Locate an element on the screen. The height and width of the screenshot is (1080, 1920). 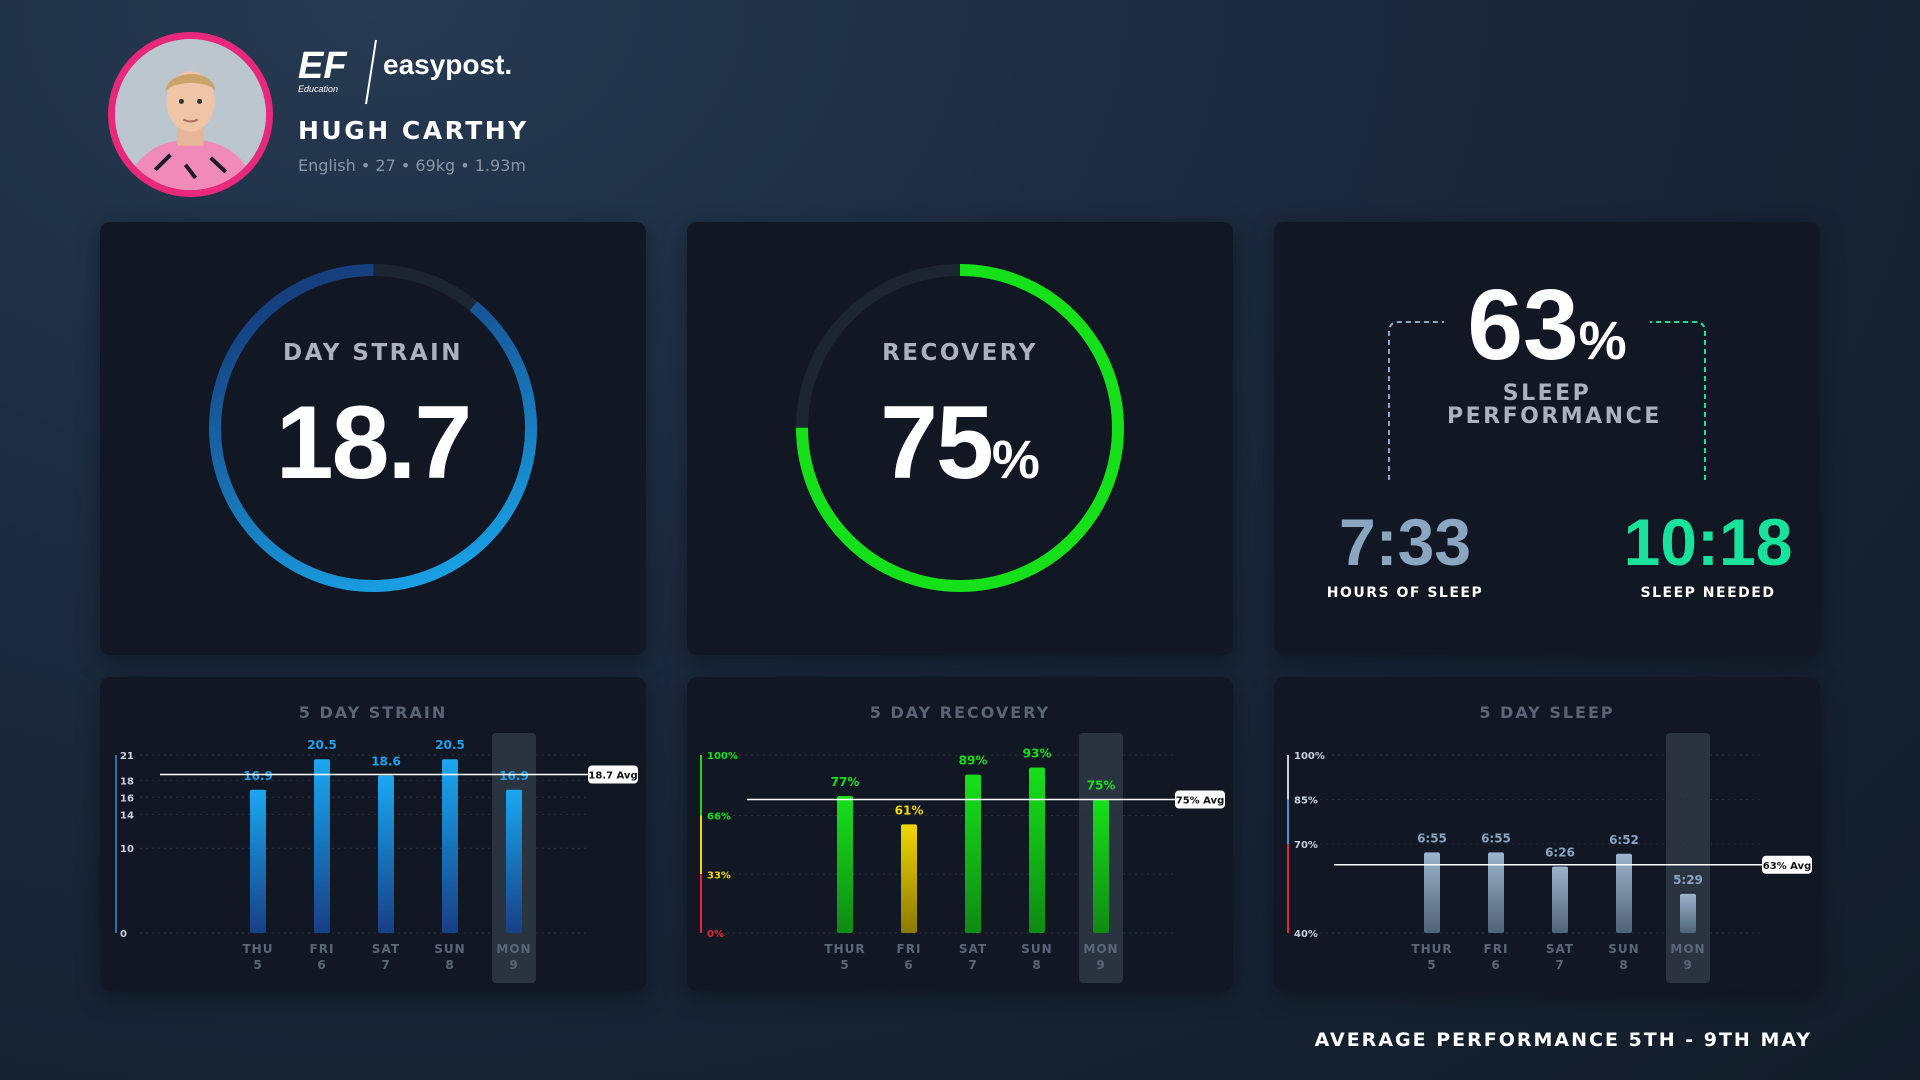
sleep-needed-value: 10:18 is located at coordinates (1708, 542).